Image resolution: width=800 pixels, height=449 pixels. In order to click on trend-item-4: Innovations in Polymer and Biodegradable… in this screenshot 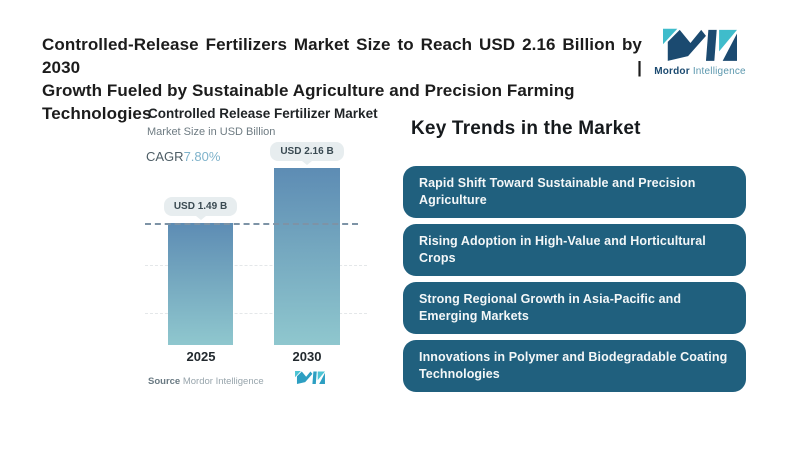, I will do `click(574, 366)`.